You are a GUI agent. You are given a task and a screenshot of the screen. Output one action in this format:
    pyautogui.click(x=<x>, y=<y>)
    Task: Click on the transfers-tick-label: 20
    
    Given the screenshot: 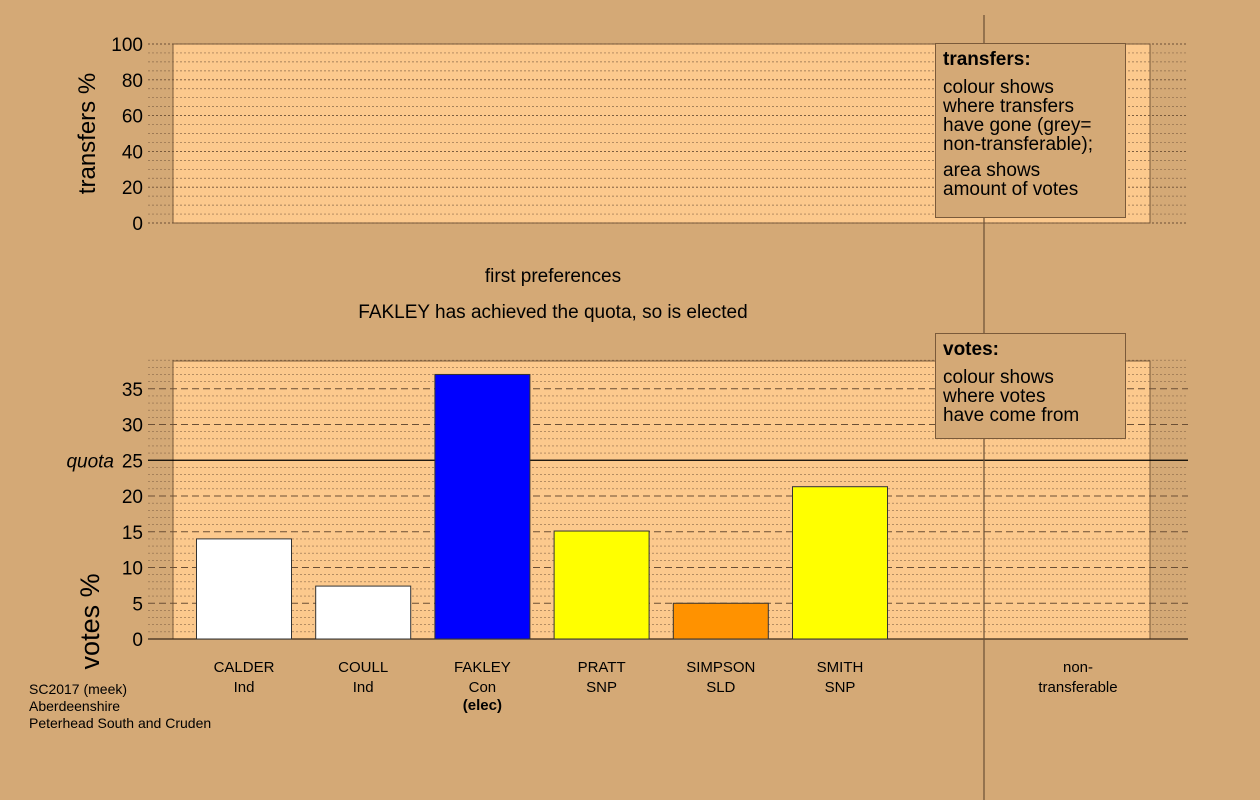 What is the action you would take?
    pyautogui.click(x=132, y=188)
    